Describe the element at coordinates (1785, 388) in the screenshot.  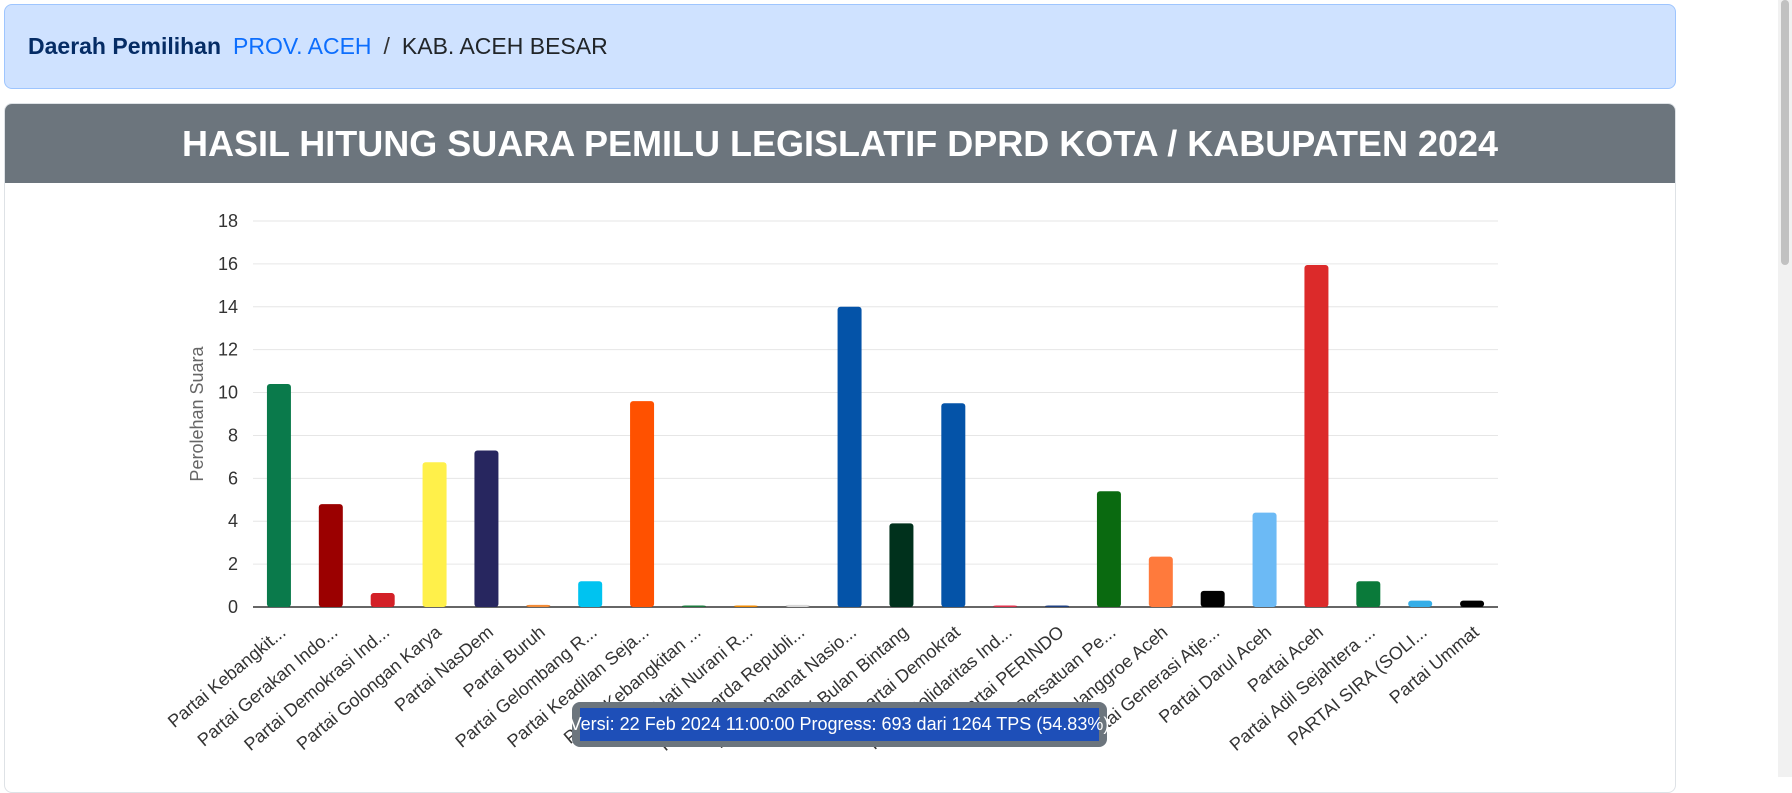
I see `scrollbar` at that location.